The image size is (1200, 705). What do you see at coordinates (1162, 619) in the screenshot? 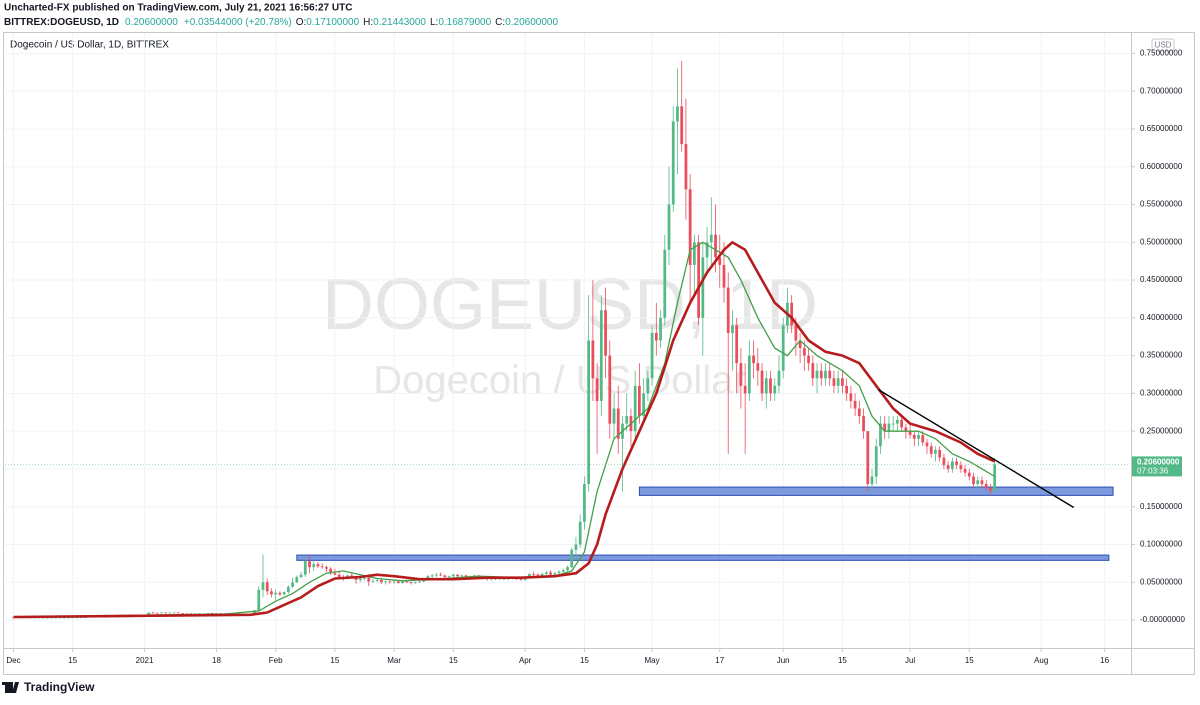
I see `y-tick-label: -0.00000000` at bounding box center [1162, 619].